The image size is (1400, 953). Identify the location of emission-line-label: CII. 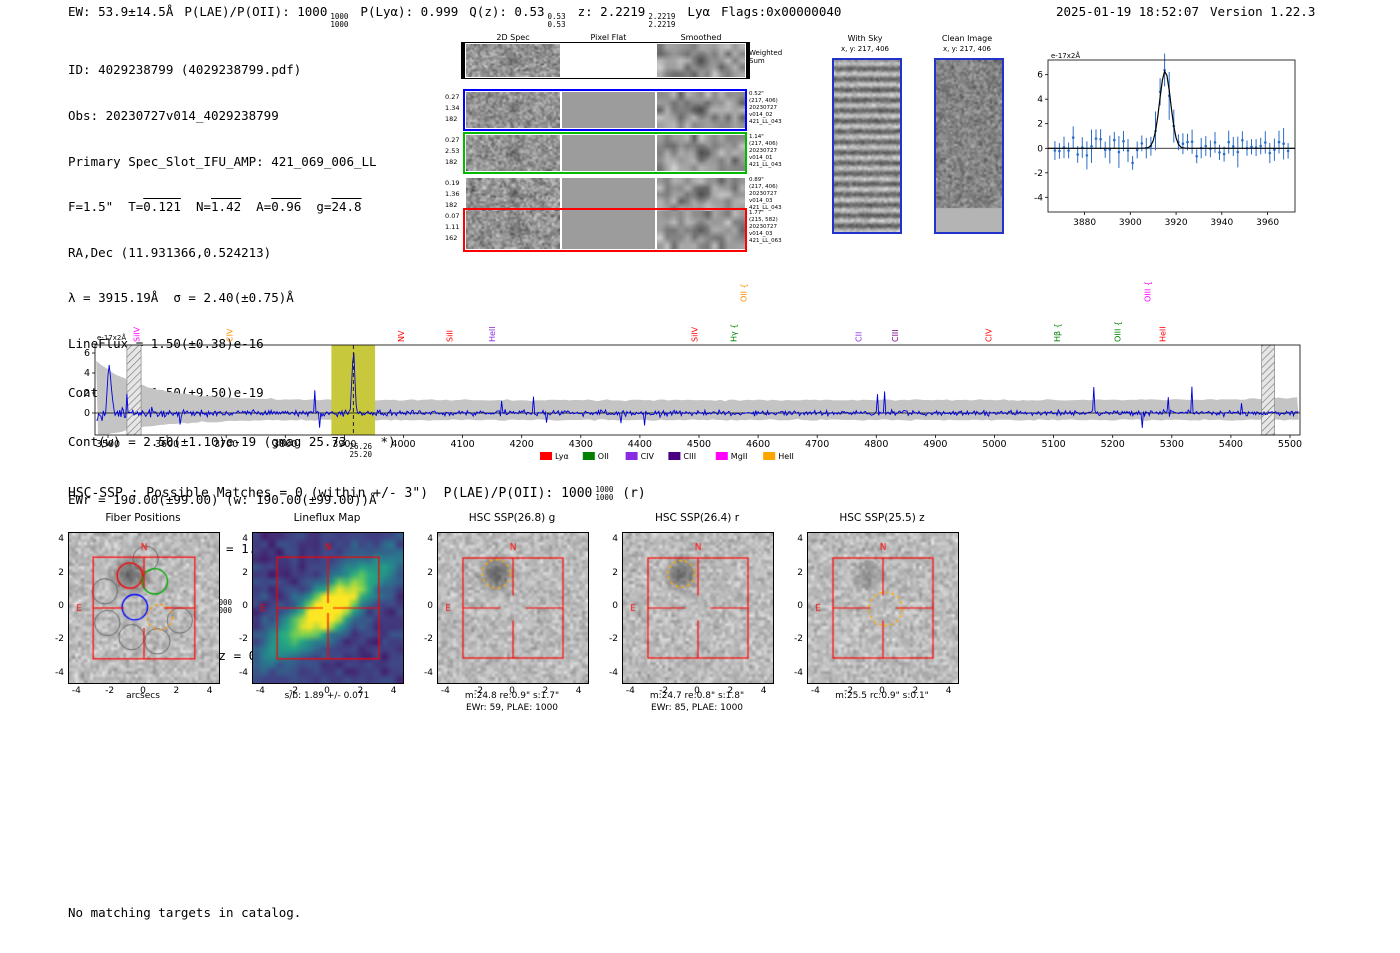
(859, 337).